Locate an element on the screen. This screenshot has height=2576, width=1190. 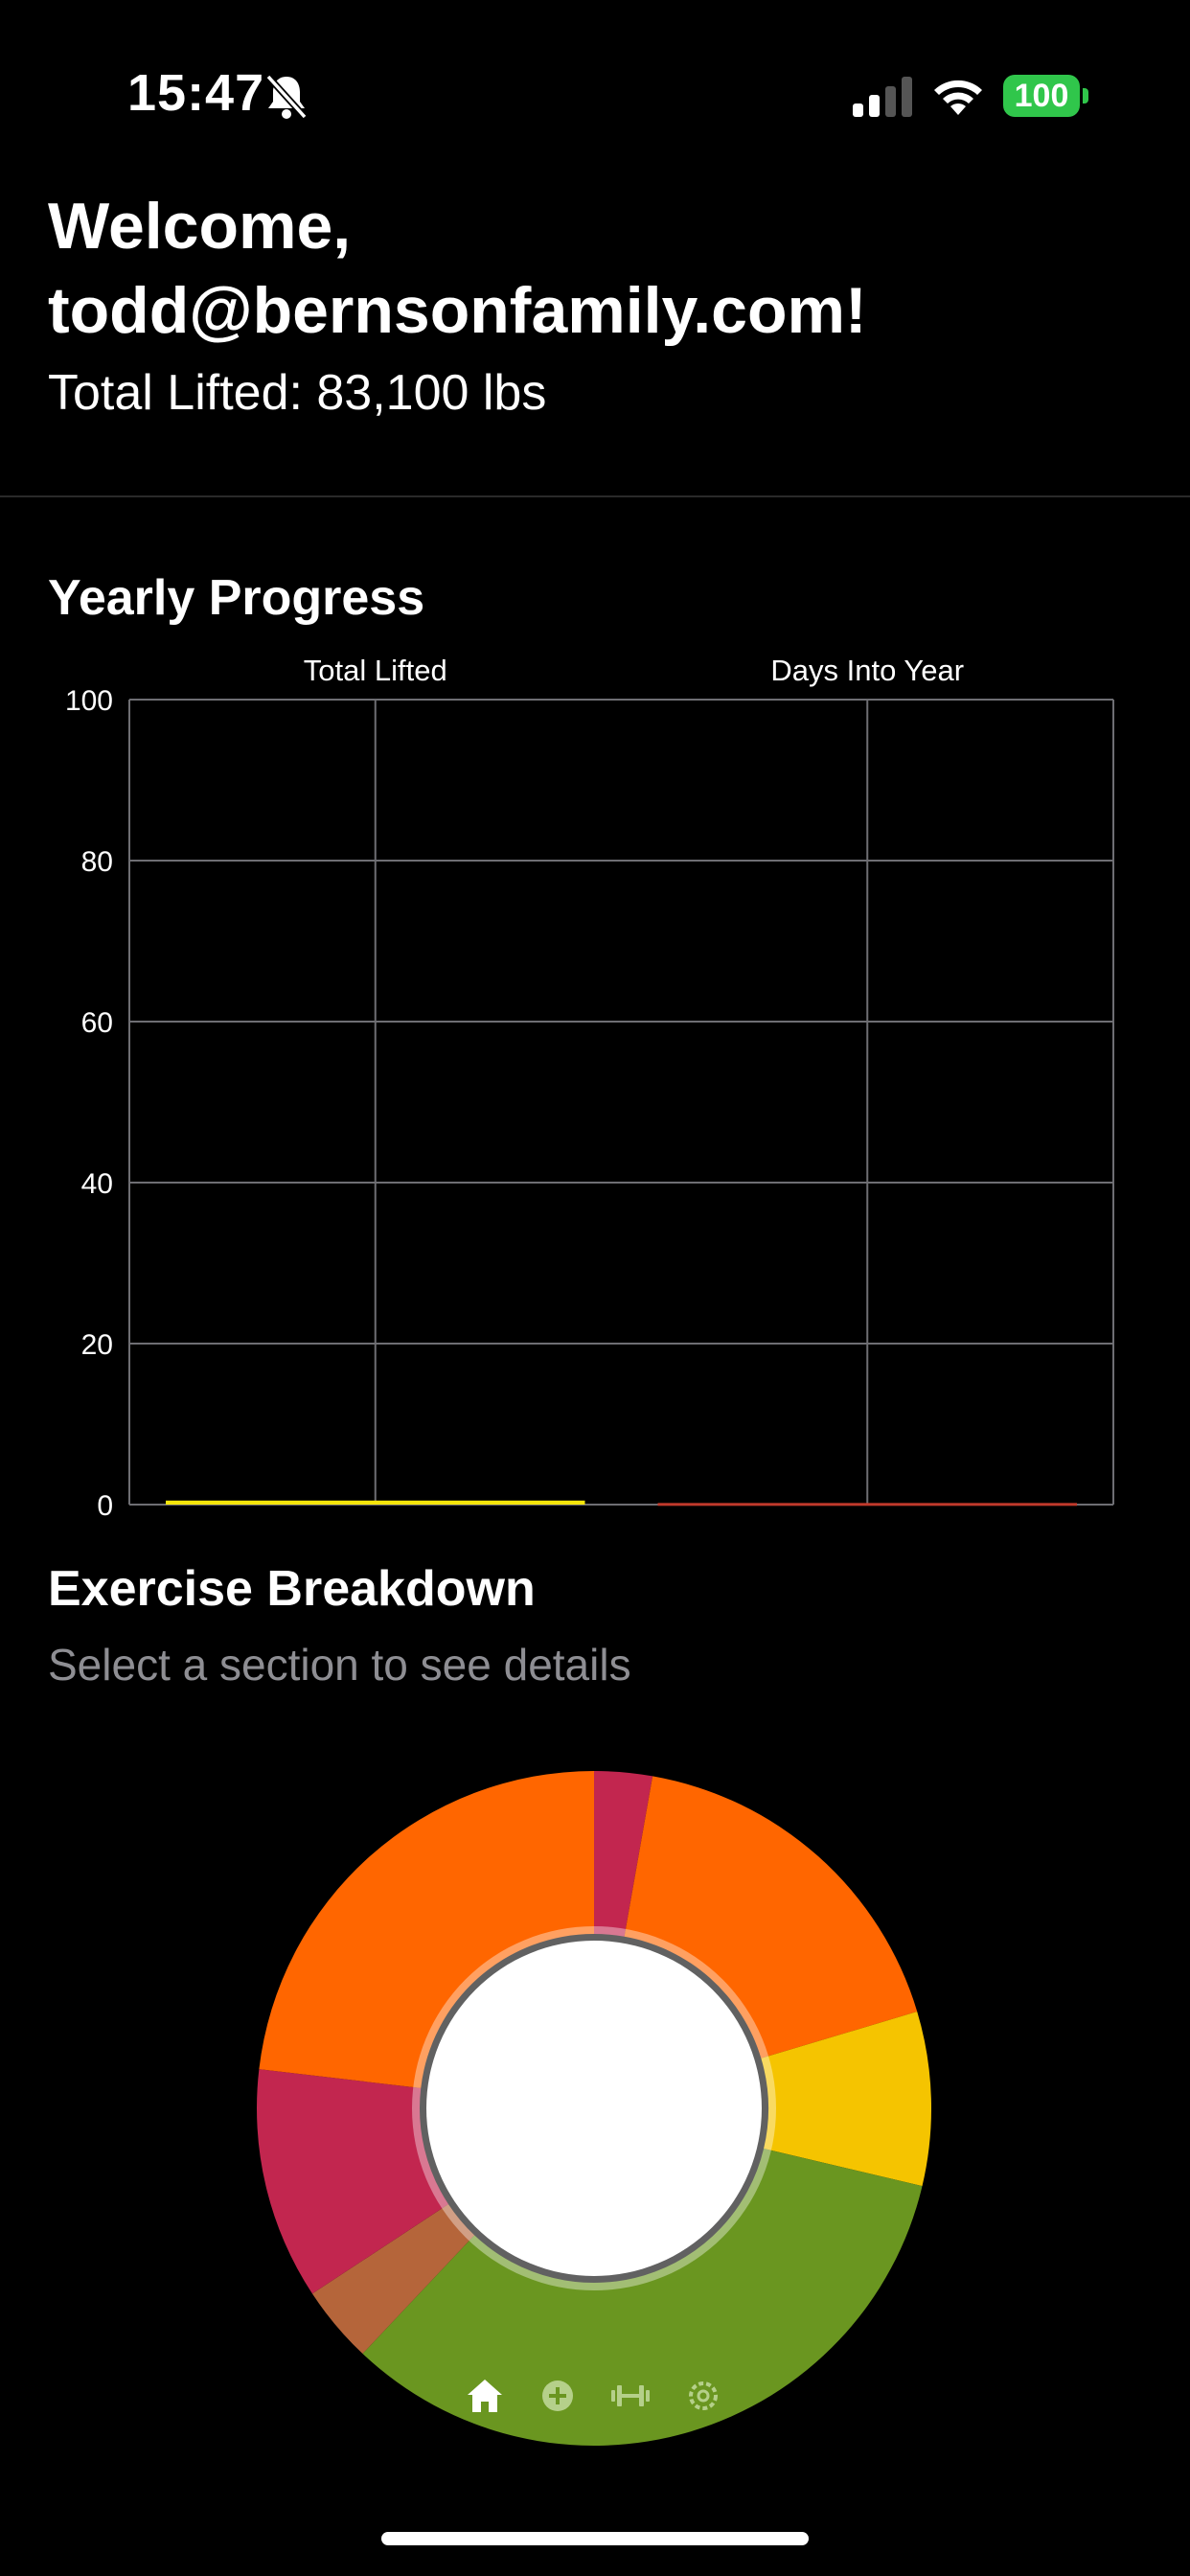
dumbbell-icon is located at coordinates (631, 2395).